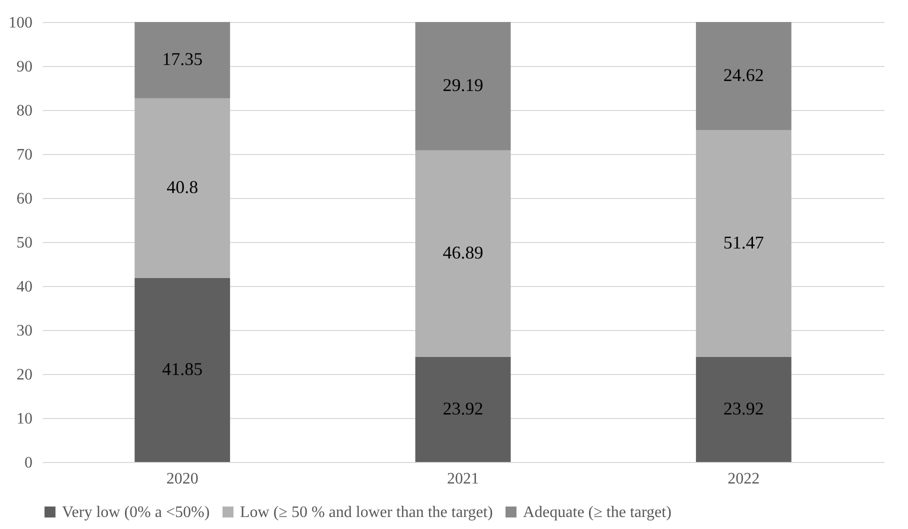 Image resolution: width=908 pixels, height=529 pixels. I want to click on data-label: 40.8, so click(182, 187).